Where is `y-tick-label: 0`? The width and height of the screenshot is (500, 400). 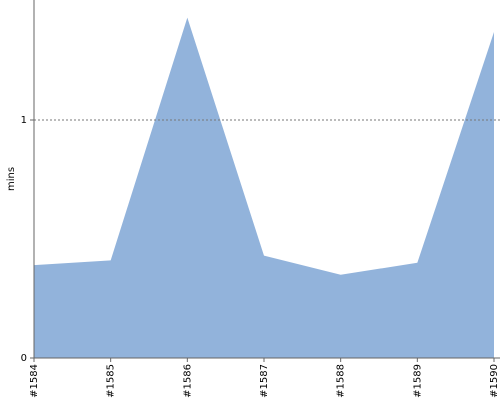
y-tick-label: 0 is located at coordinates (24, 358).